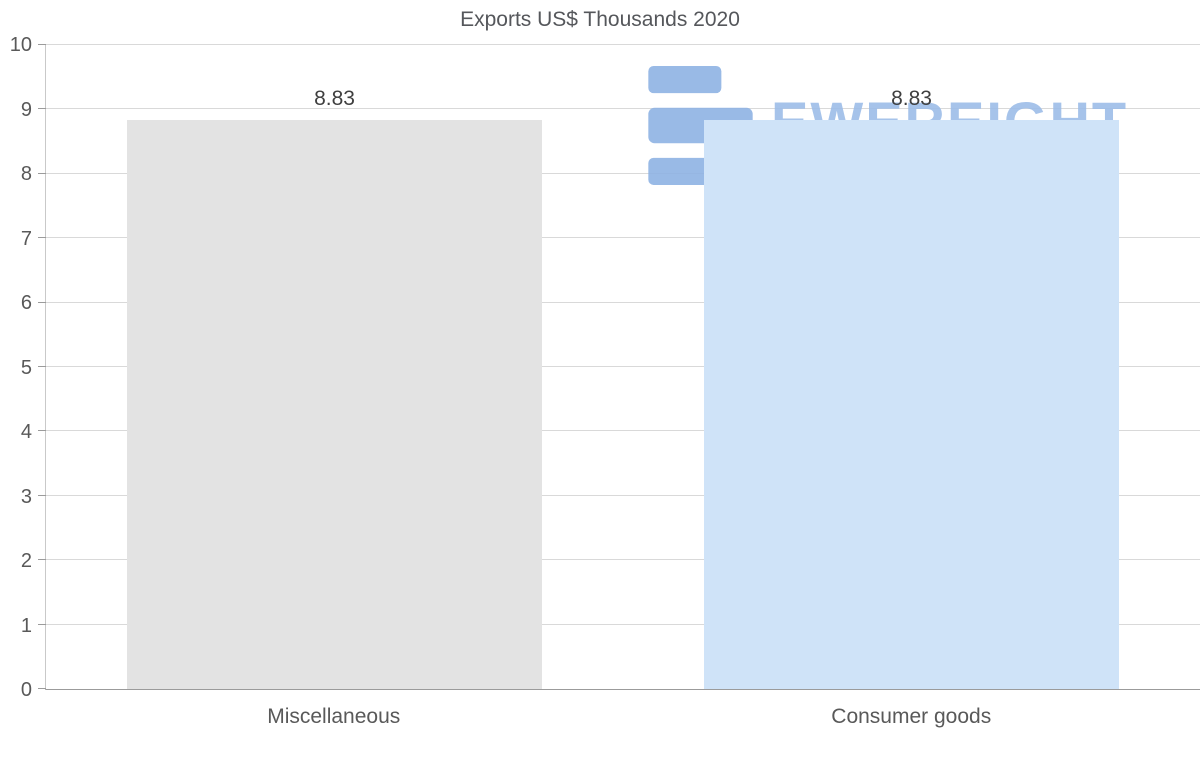  What do you see at coordinates (26, 238) in the screenshot?
I see `y-tick-label: 7` at bounding box center [26, 238].